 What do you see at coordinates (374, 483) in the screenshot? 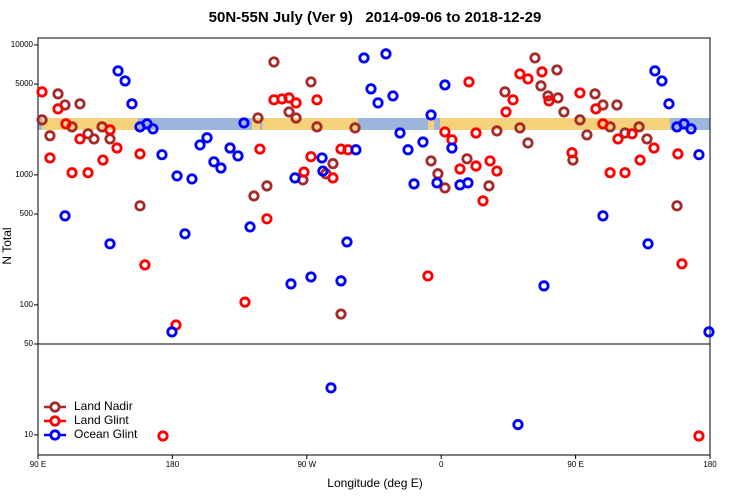
I see `x-axis-label: Longitude (deg E)` at bounding box center [374, 483].